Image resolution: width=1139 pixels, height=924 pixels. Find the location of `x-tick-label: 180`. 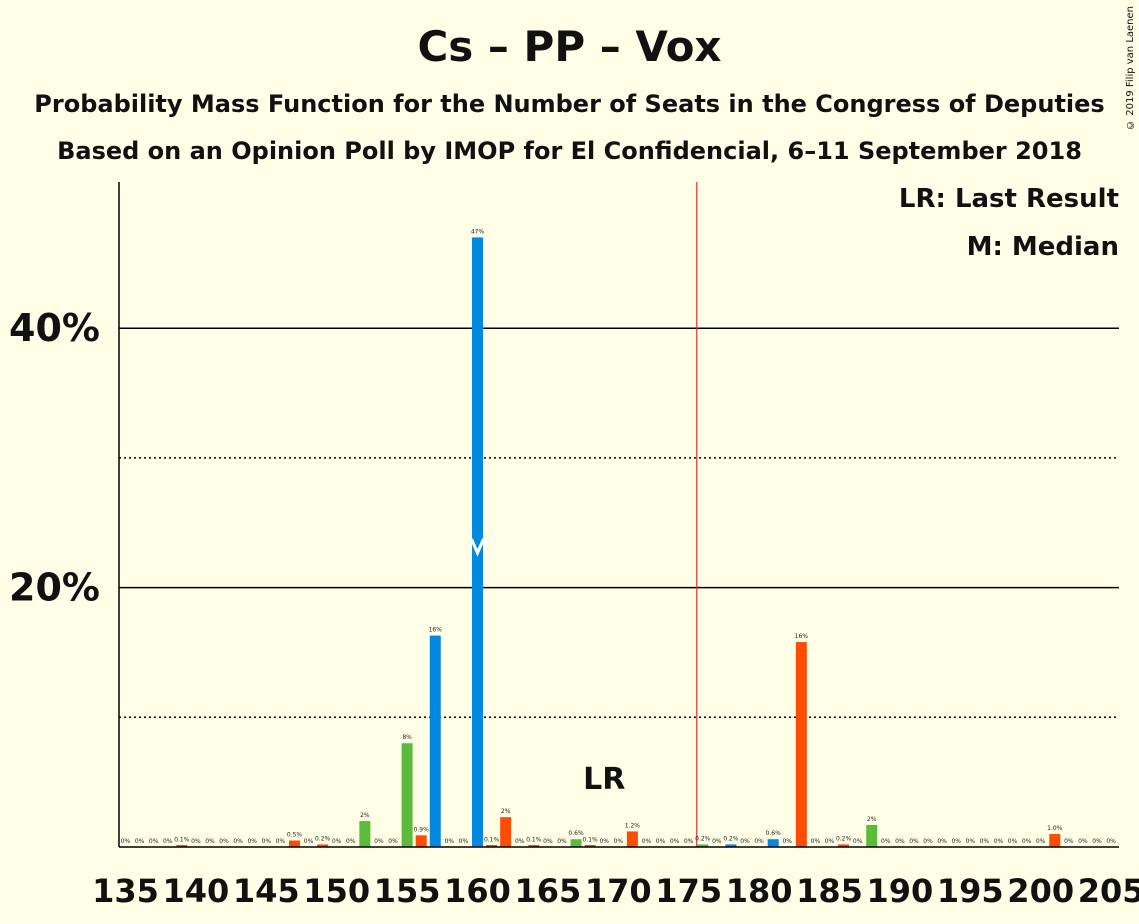

x-tick-label: 180 is located at coordinates (759, 891).